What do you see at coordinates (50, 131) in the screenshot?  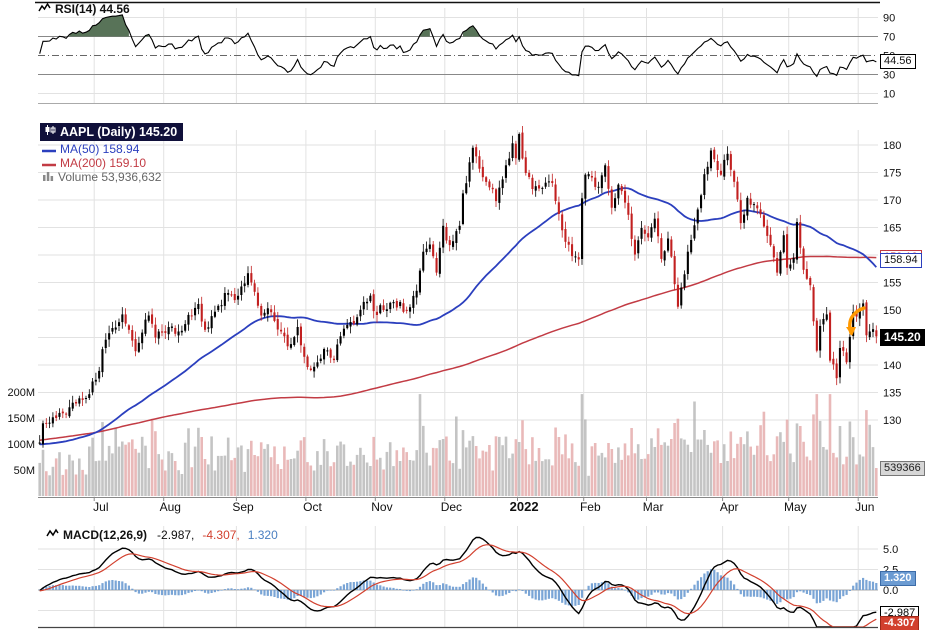 I see `candlestick-icon` at bounding box center [50, 131].